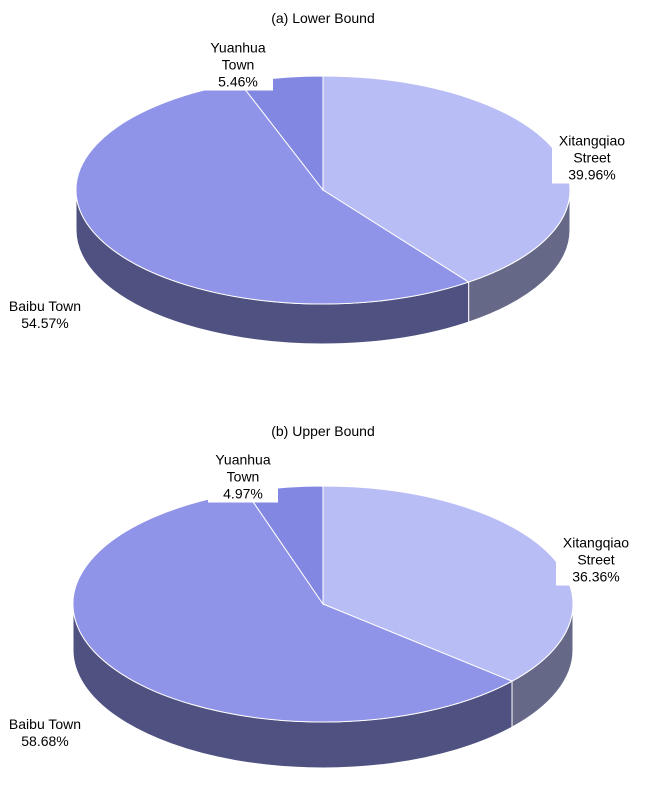 Image resolution: width=646 pixels, height=799 pixels. What do you see at coordinates (592, 174) in the screenshot?
I see `value-label: 39.96%` at bounding box center [592, 174].